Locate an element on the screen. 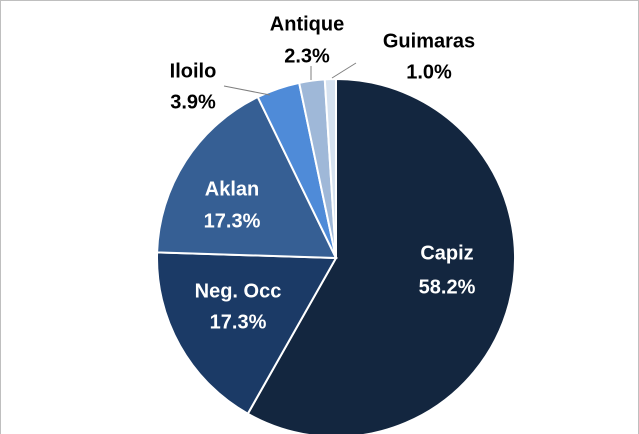 The image size is (639, 434). slice-value: 2.3% is located at coordinates (307, 56).